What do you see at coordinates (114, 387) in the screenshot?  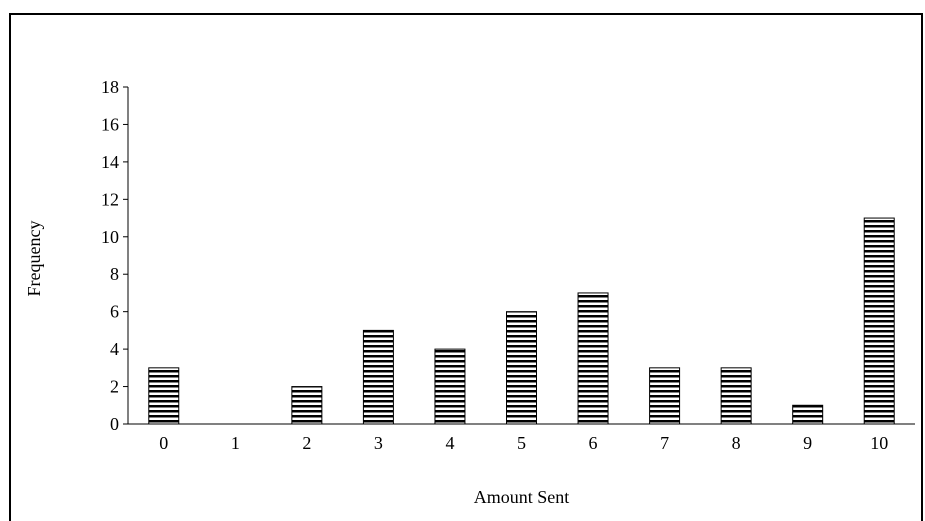 I see `y-tick-label: 2` at bounding box center [114, 387].